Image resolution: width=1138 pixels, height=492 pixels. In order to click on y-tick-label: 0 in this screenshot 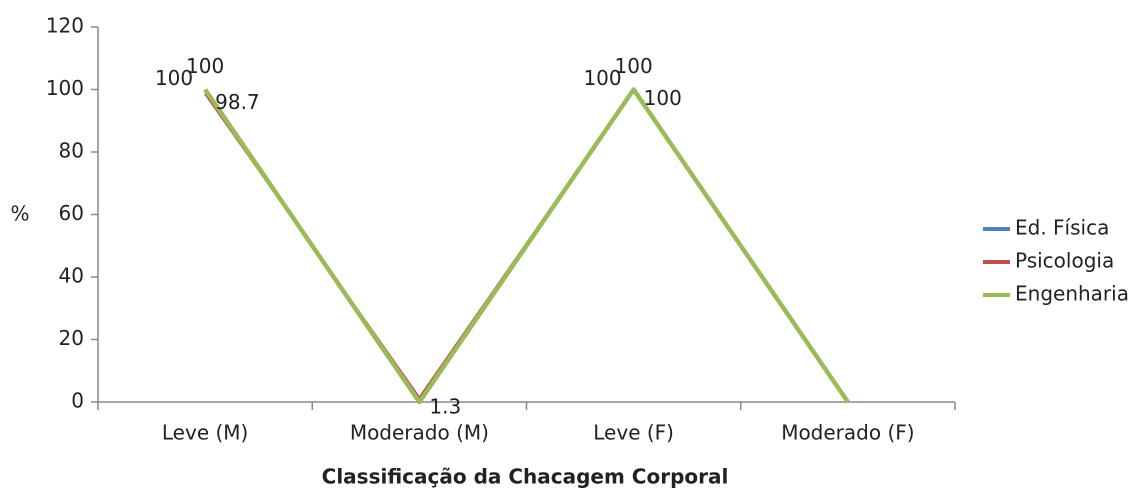, I will do `click(77, 401)`.